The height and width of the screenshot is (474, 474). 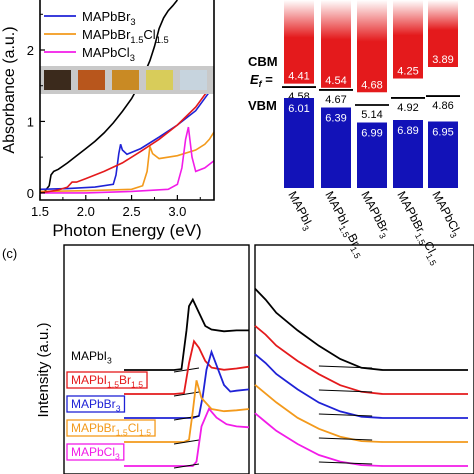 What do you see at coordinates (371, 115) in the screenshot?
I see `fermi-level-value: 5.14` at bounding box center [371, 115].